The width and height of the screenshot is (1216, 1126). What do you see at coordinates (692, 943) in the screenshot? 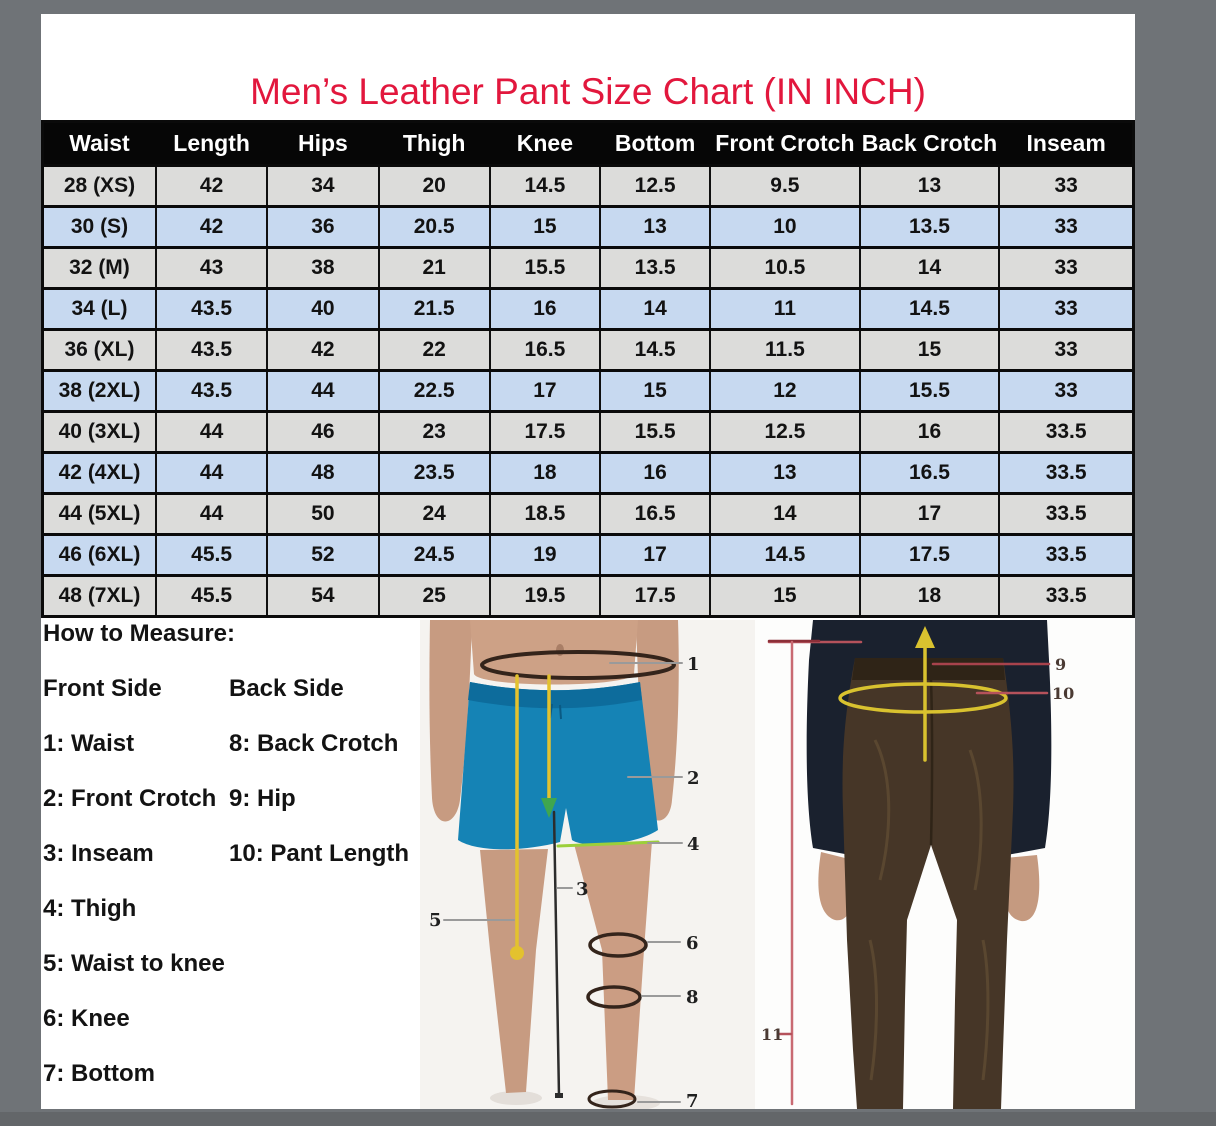
I see `marker-6-knee: 6` at bounding box center [692, 943].